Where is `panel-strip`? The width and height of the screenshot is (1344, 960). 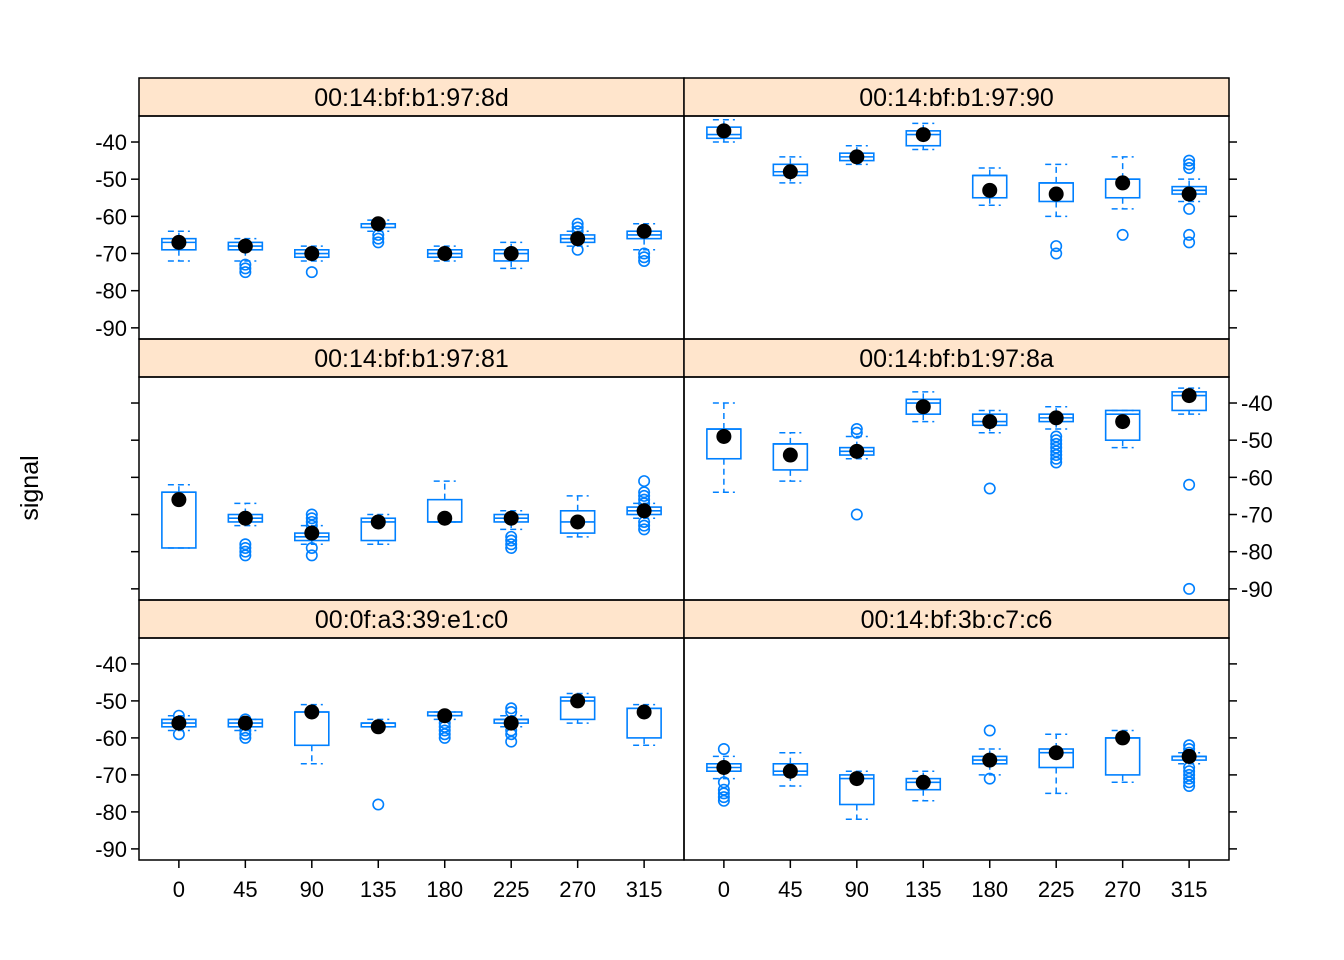 panel-strip is located at coordinates (956, 619).